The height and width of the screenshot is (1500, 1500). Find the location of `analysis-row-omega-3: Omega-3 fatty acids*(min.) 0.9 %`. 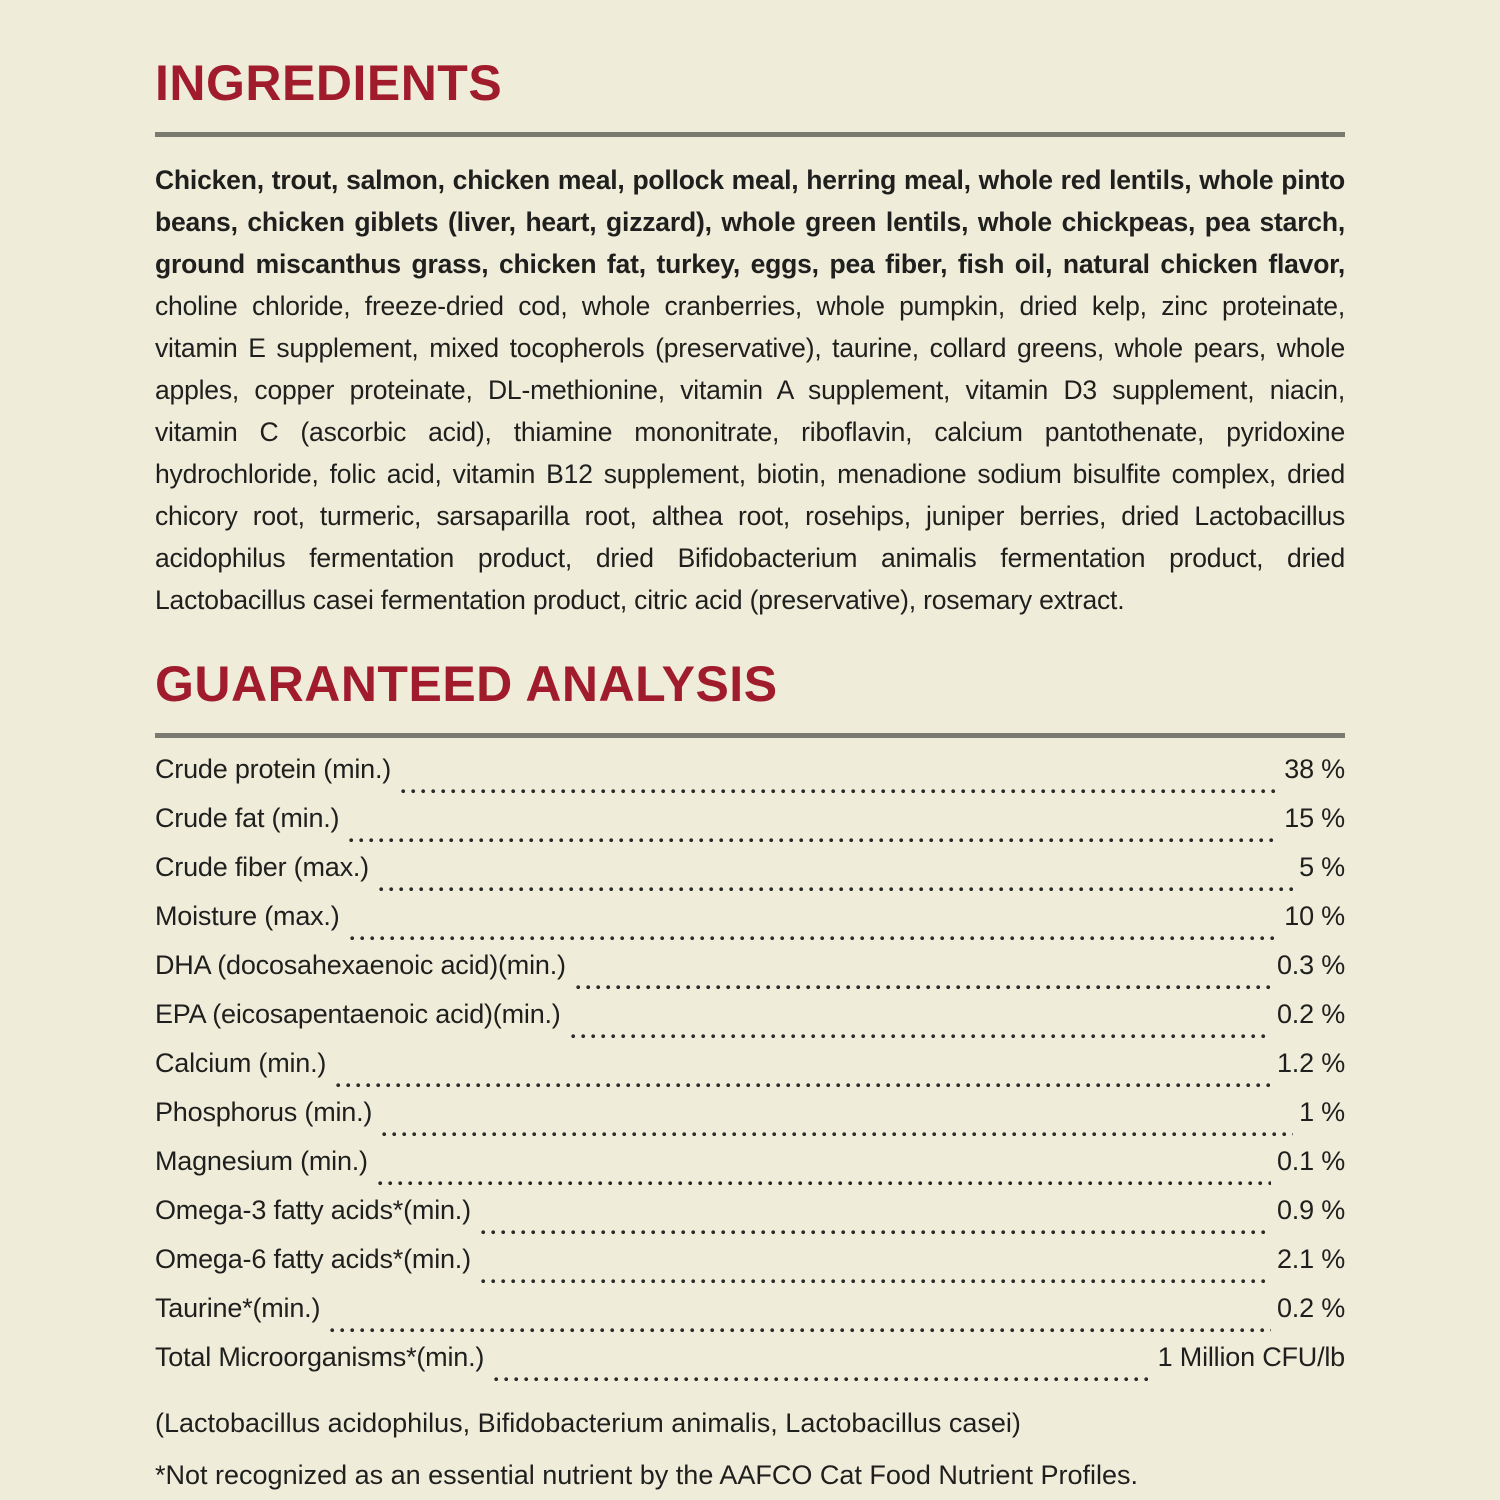

analysis-row-omega-3: Omega-3 fatty acids*(min.) 0.9 % is located at coordinates (750, 1219).